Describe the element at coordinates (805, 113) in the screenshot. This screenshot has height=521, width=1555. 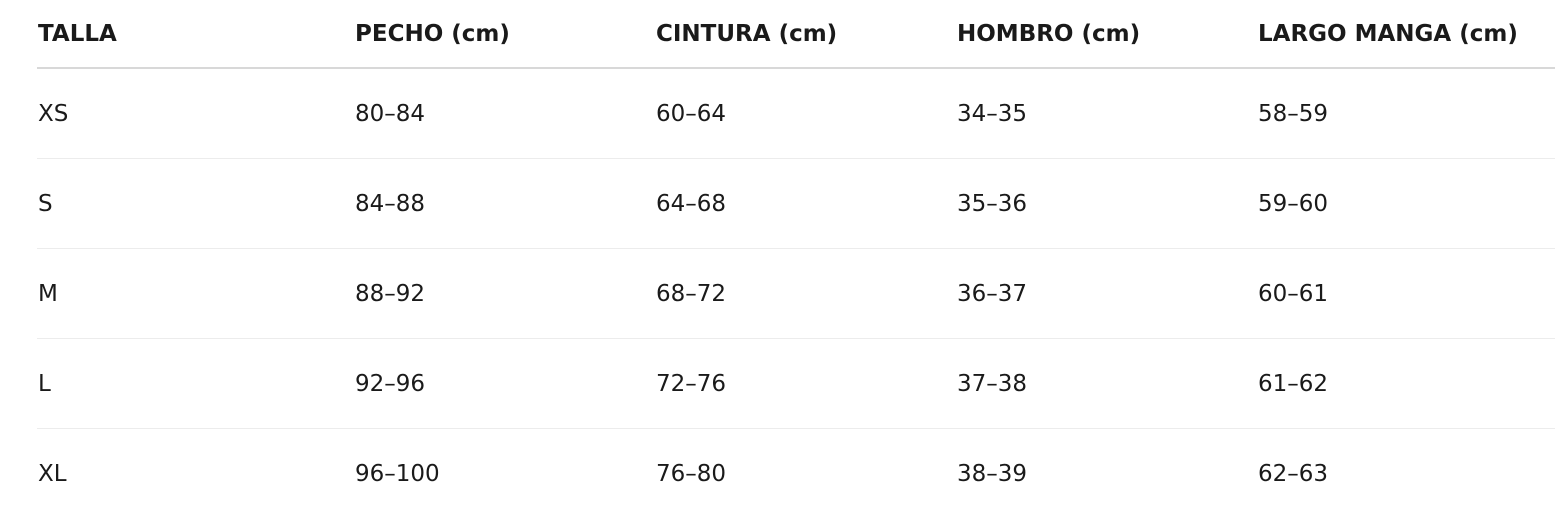
I see `table-cell: 60–64` at that location.